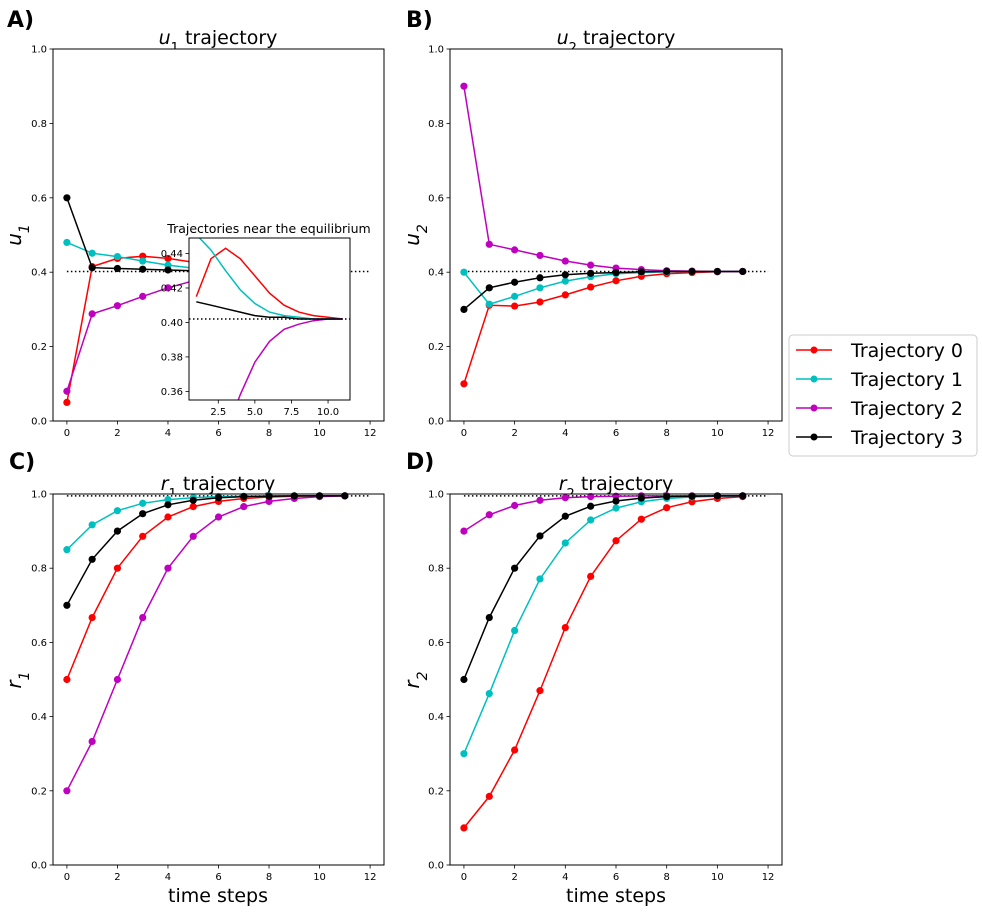 Image resolution: width=982 pixels, height=912 pixels. I want to click on legend-marker, so click(814, 408).